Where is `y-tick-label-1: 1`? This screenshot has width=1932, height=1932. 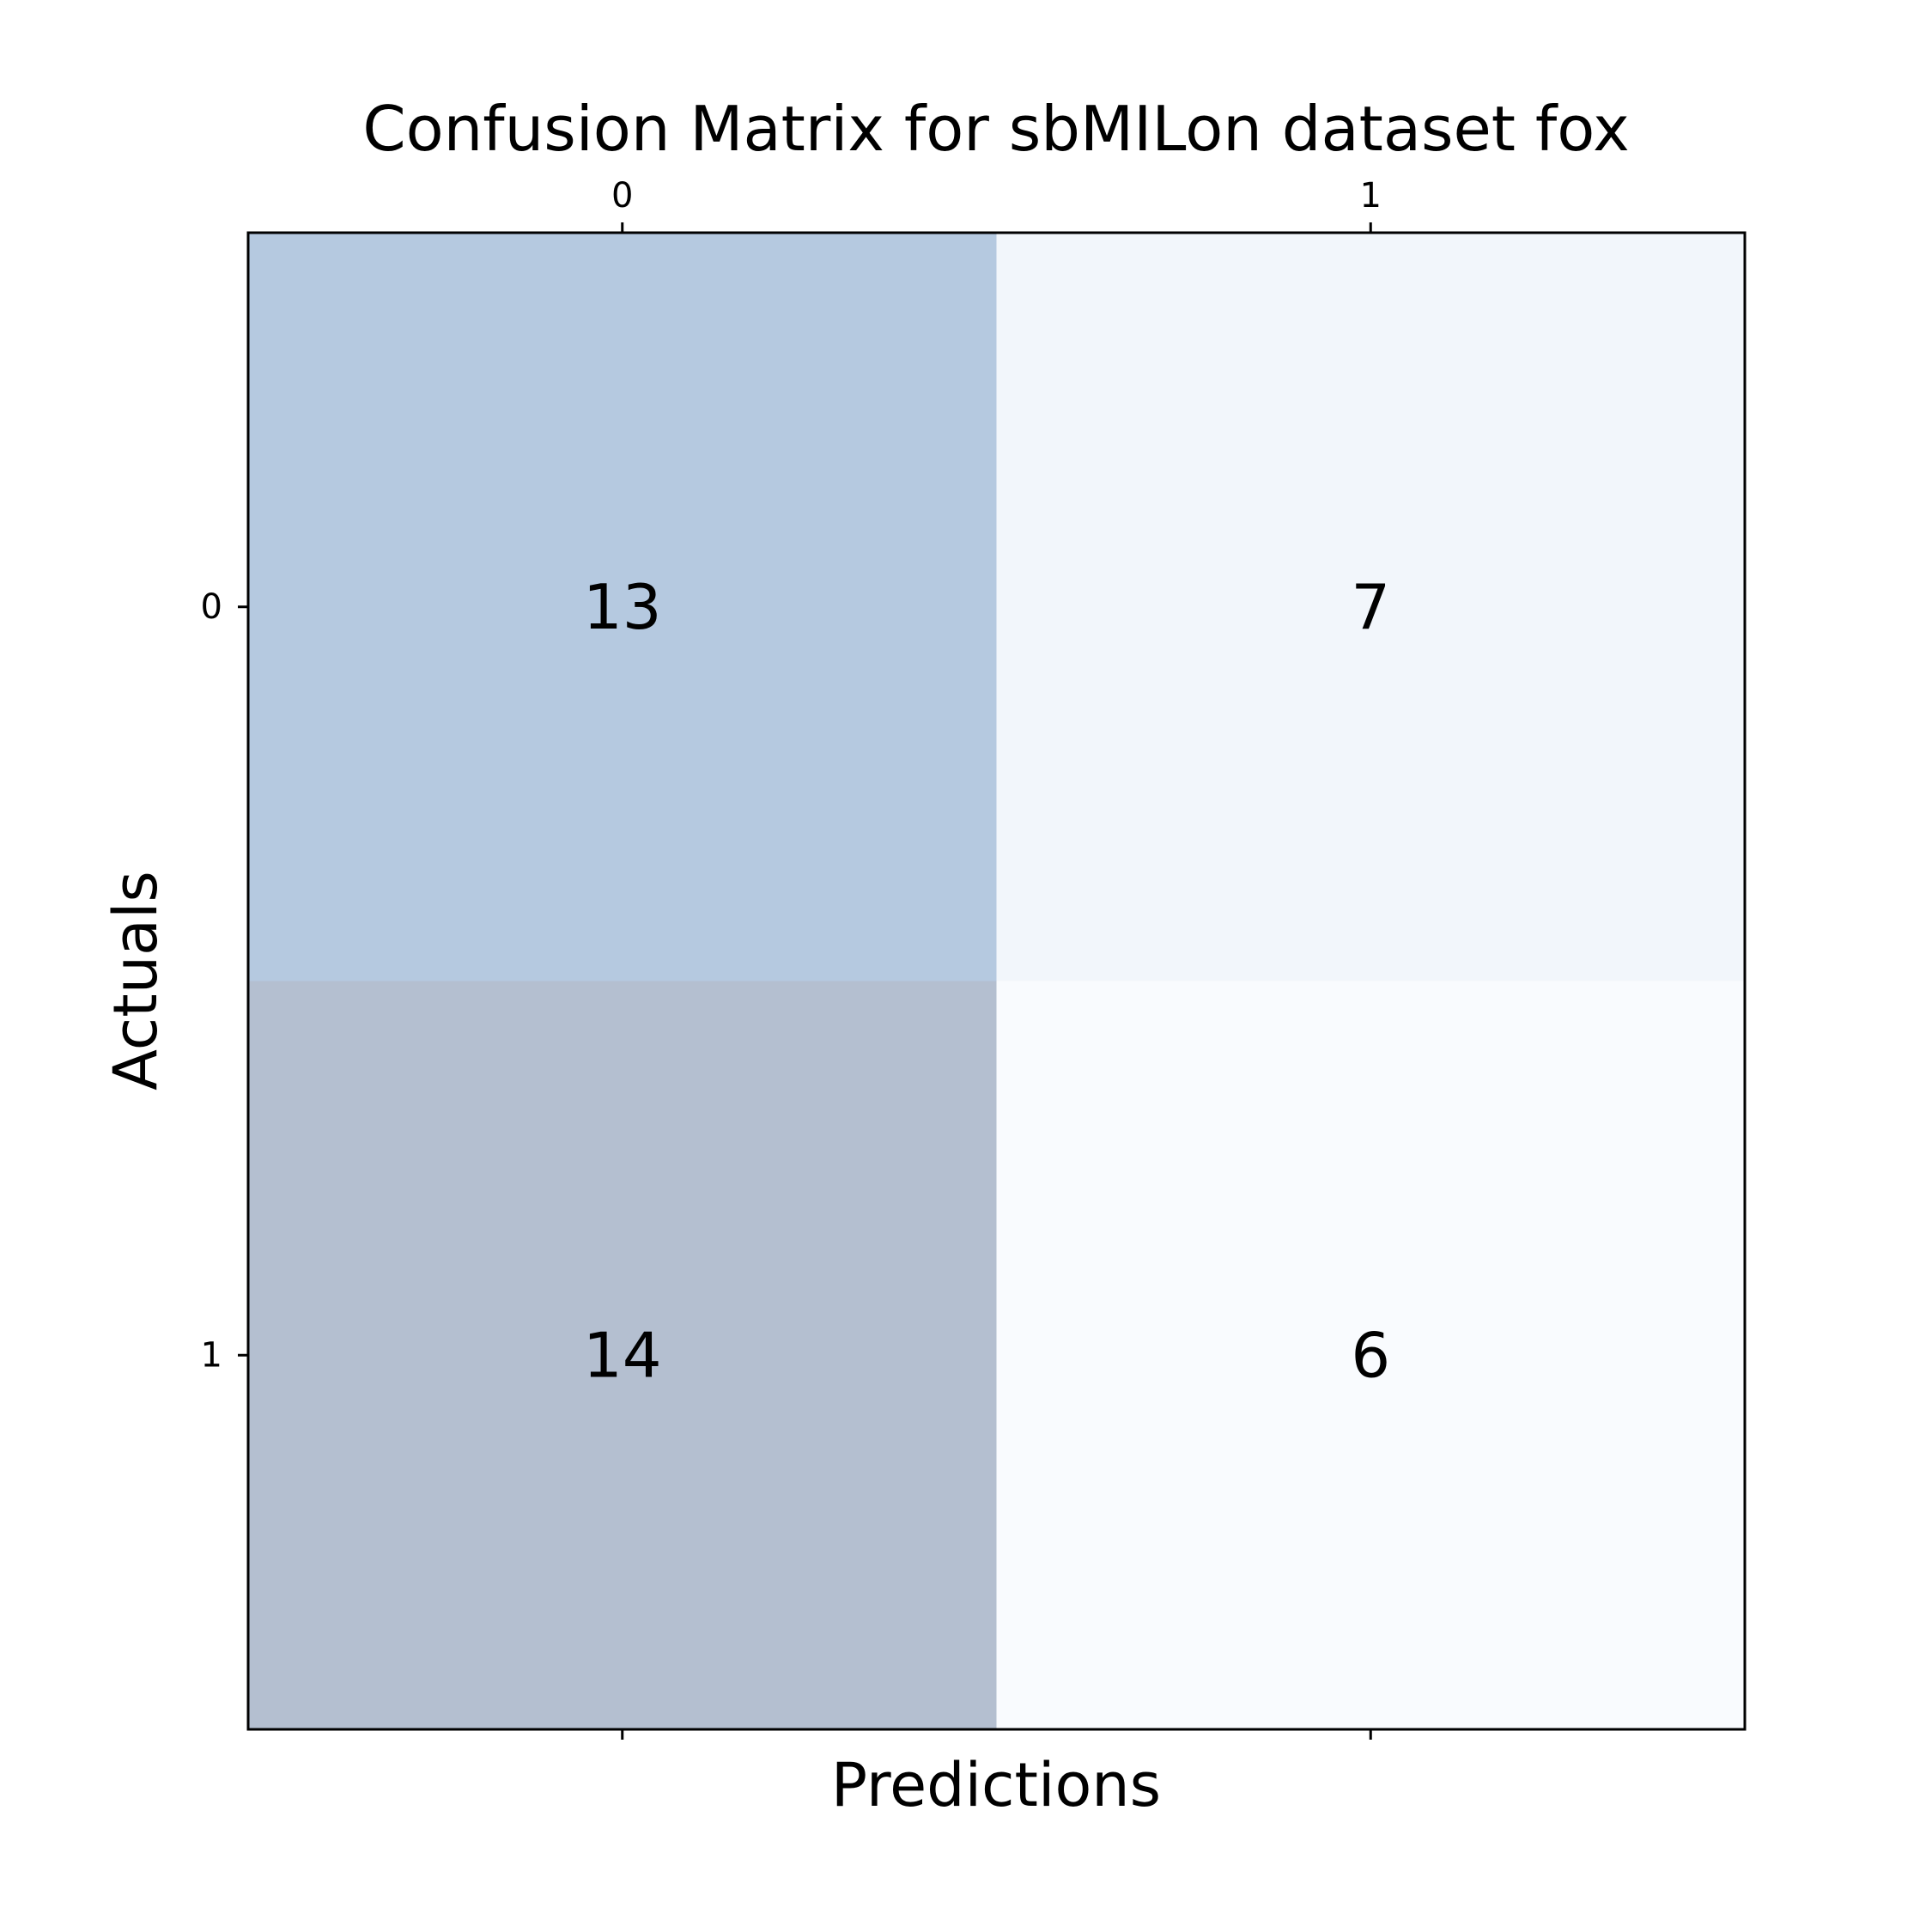 y-tick-label-1: 1 is located at coordinates (212, 1355).